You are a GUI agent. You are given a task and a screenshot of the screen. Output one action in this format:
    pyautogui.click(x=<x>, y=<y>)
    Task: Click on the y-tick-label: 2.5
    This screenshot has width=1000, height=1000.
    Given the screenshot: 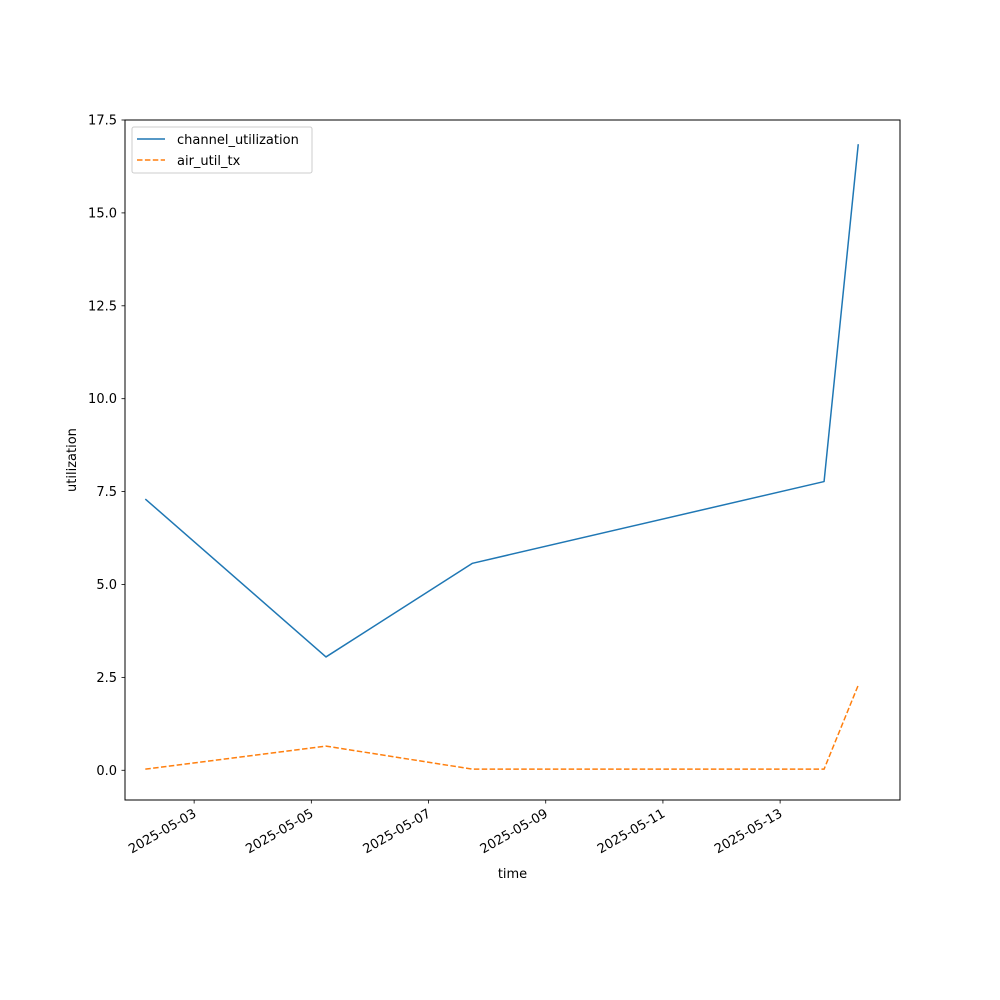 What is the action you would take?
    pyautogui.click(x=106, y=678)
    